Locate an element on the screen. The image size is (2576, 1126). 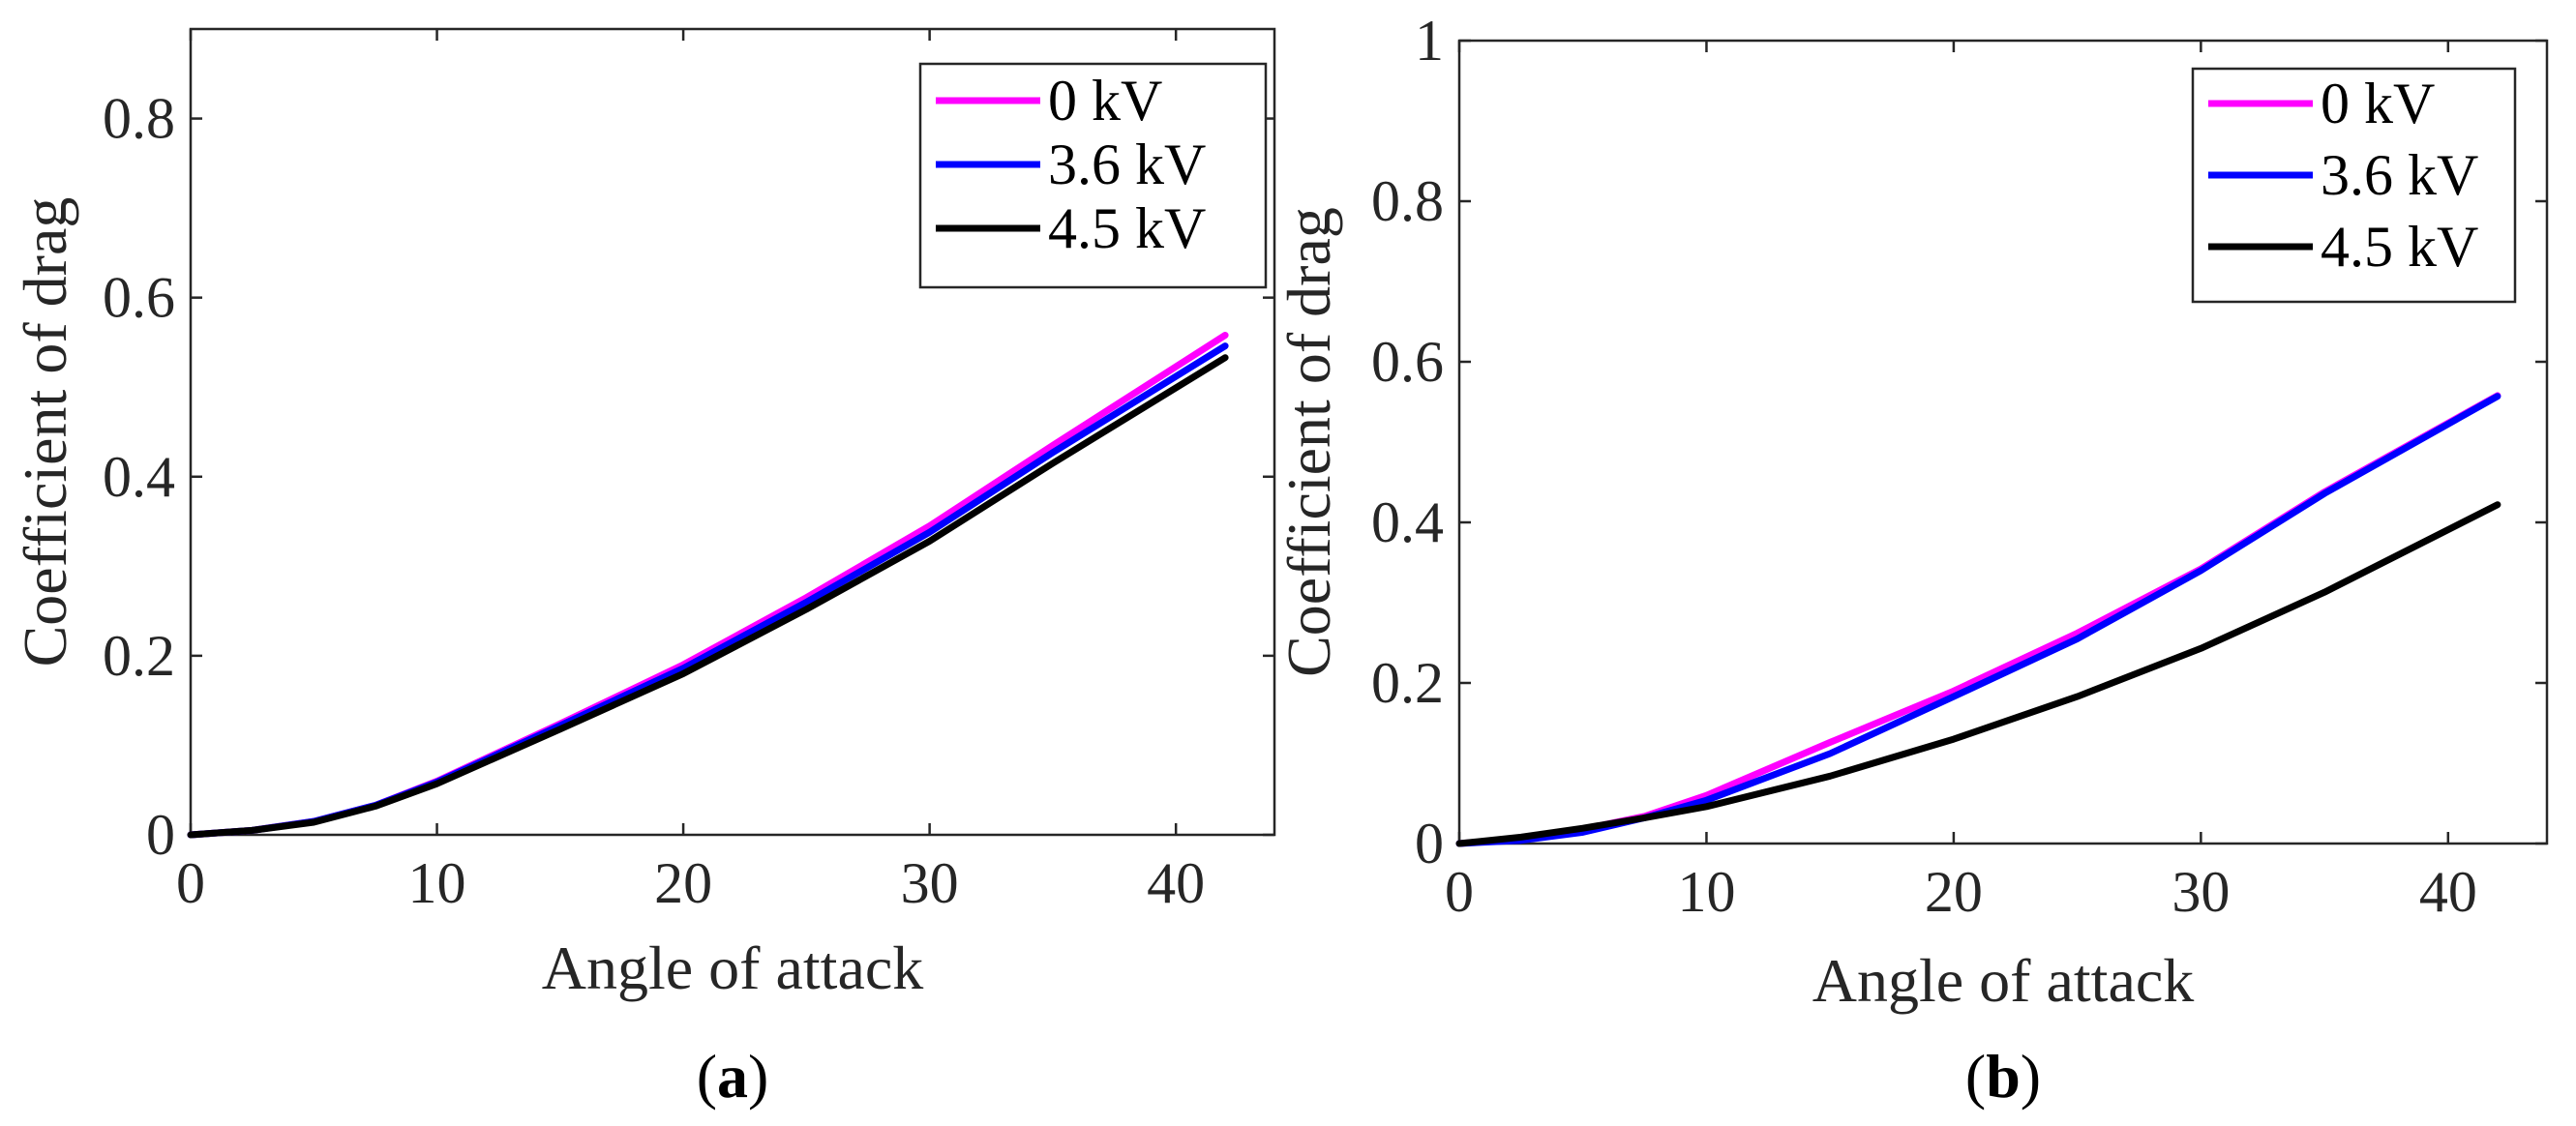
legend: 0 kV3.6 kV4.5 kV is located at coordinates (1093, 175).